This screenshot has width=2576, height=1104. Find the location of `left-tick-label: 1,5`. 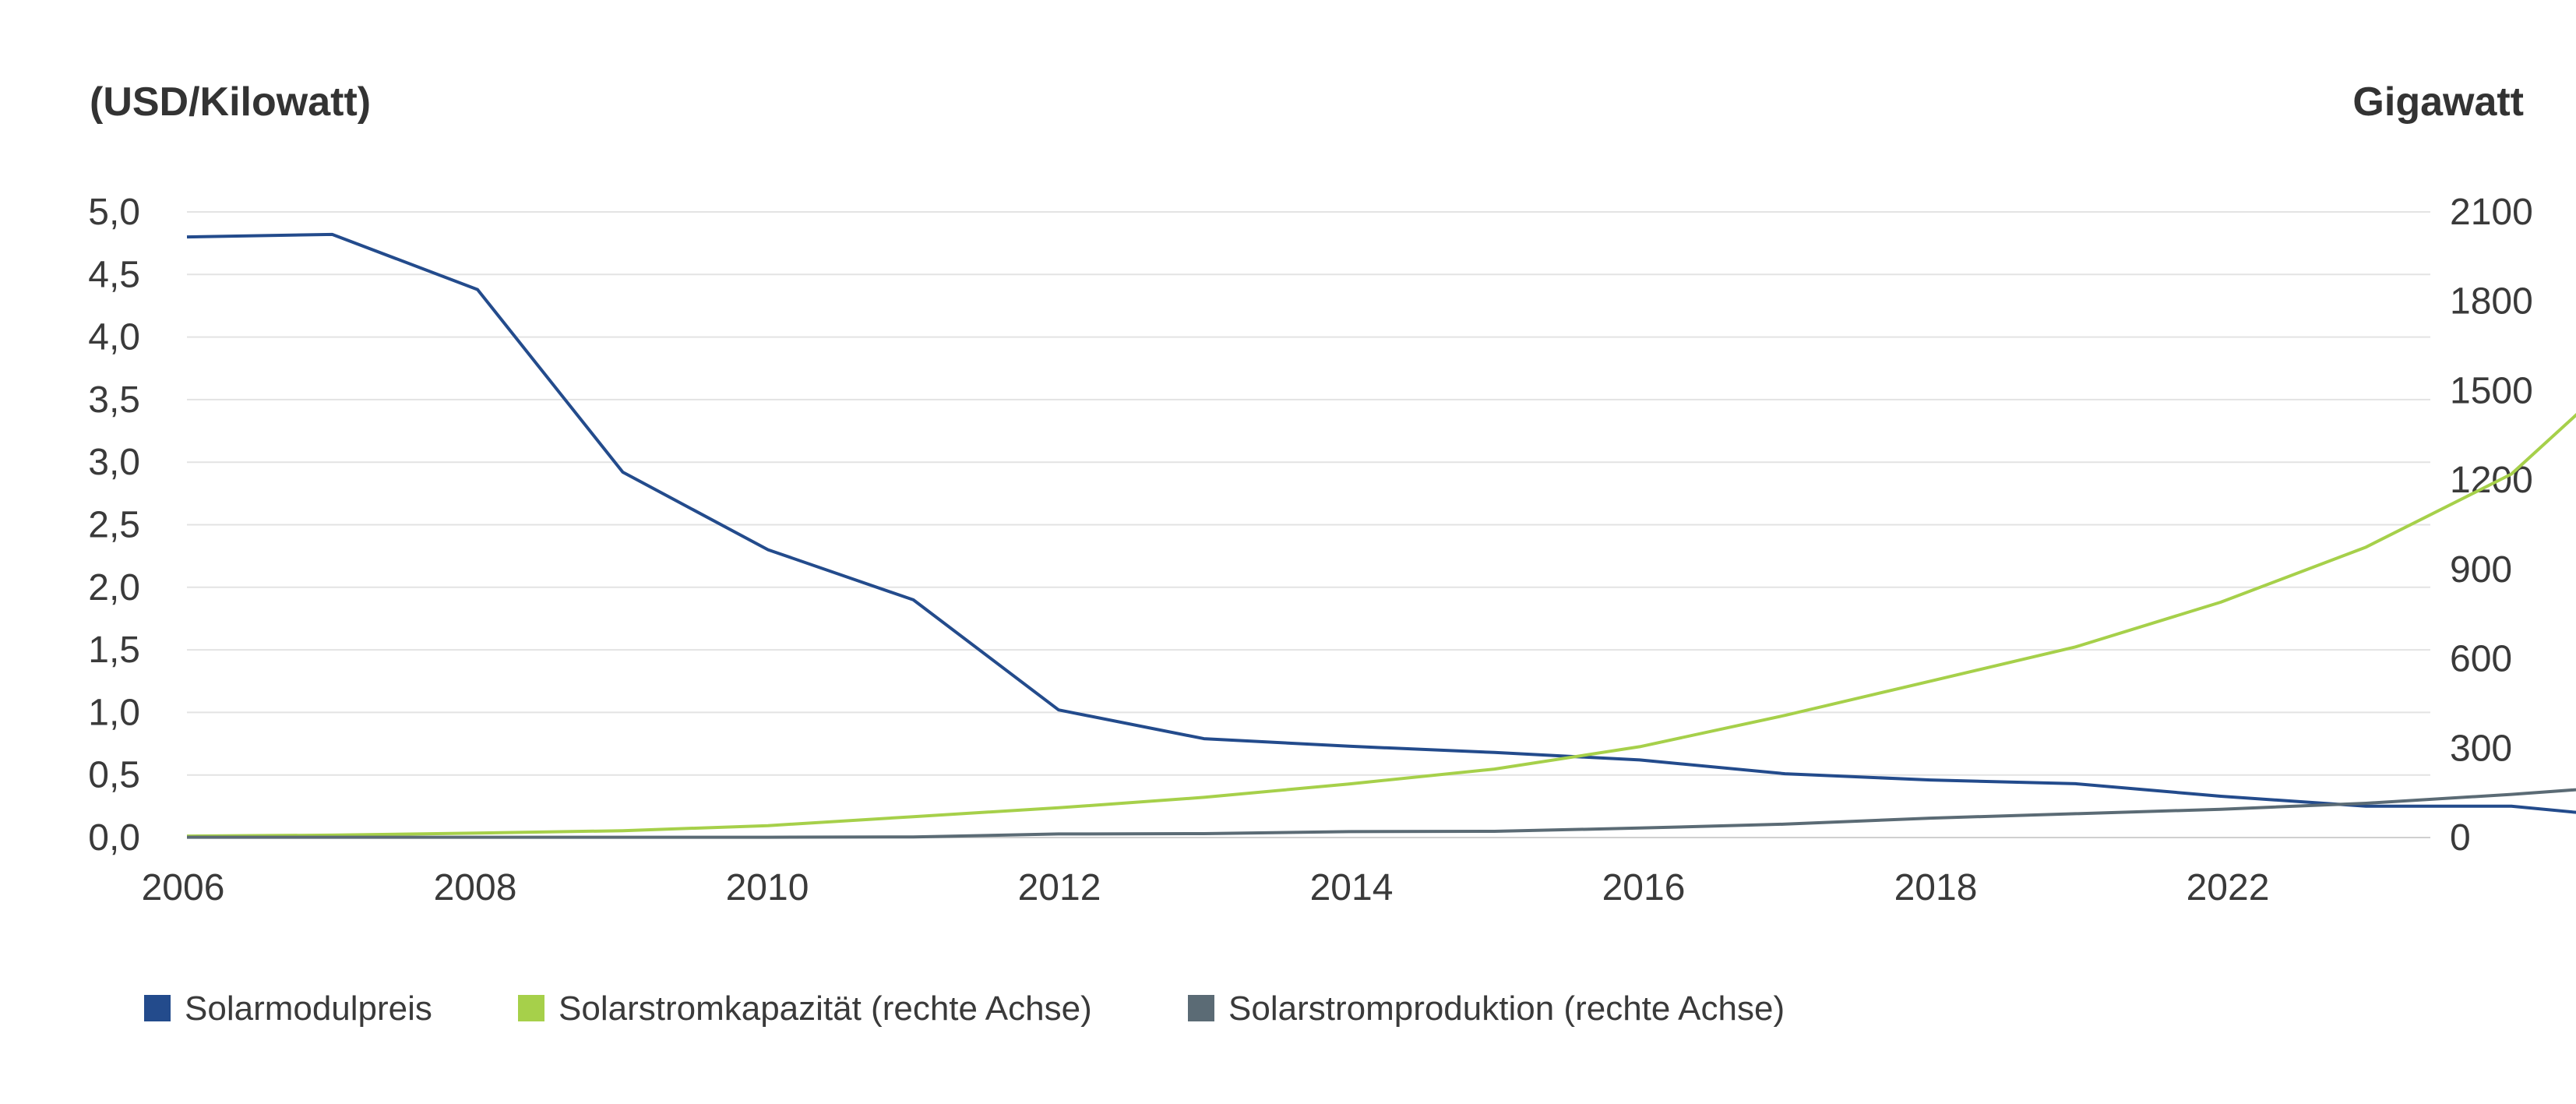

left-tick-label: 1,5 is located at coordinates (114, 651).